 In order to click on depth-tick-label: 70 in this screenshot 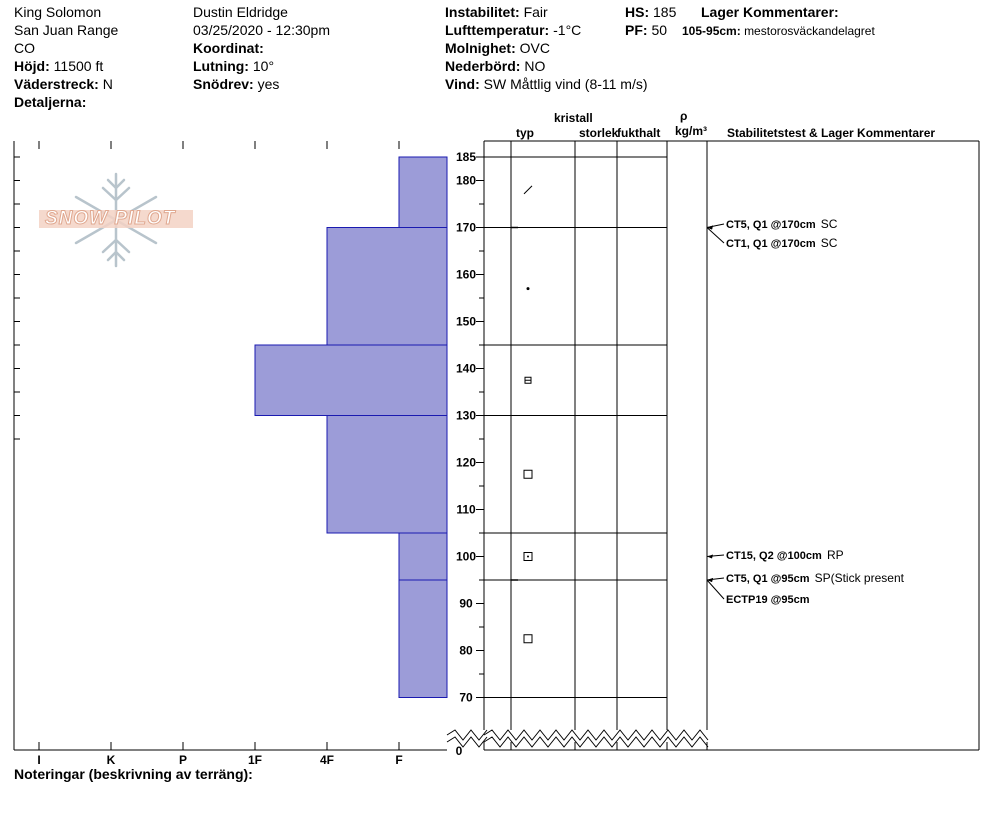, I will do `click(466, 698)`.